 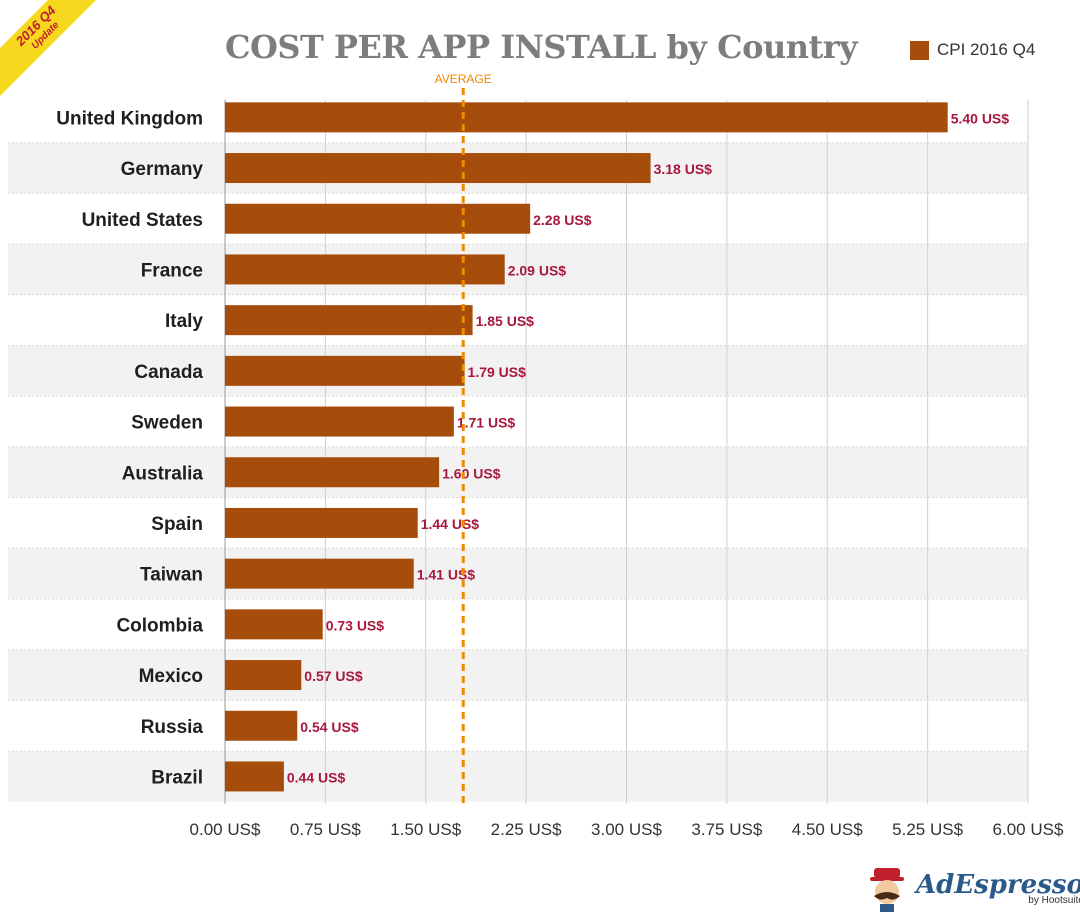 What do you see at coordinates (497, 372) in the screenshot?
I see `value-label: 1.79 US$` at bounding box center [497, 372].